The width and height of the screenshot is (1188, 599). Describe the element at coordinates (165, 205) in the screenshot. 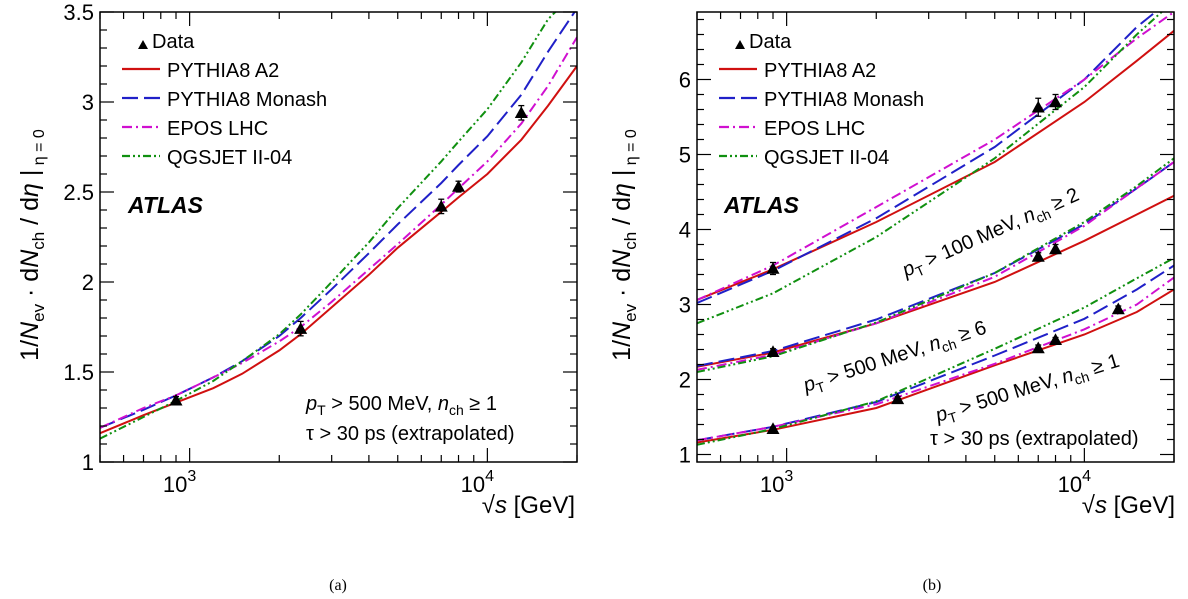

I see `panel-a-atlas-label: ATLAS` at that location.